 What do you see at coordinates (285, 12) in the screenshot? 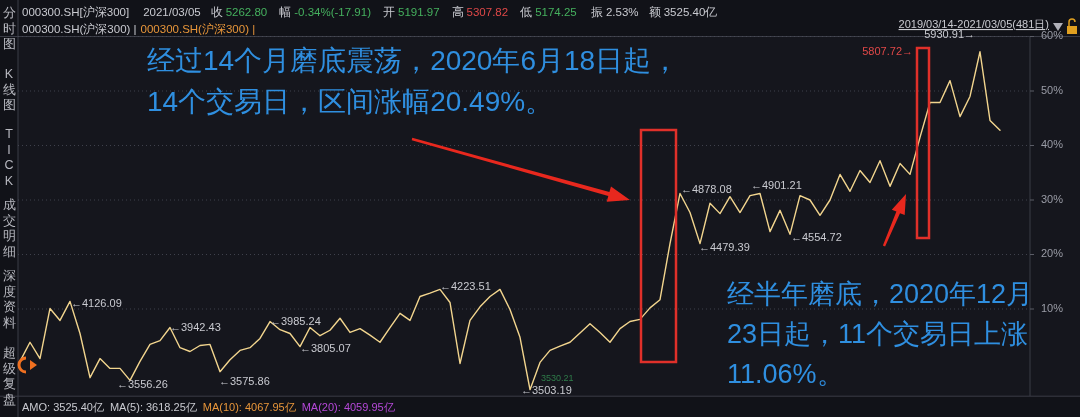
I see `text: 幅` at bounding box center [285, 12].